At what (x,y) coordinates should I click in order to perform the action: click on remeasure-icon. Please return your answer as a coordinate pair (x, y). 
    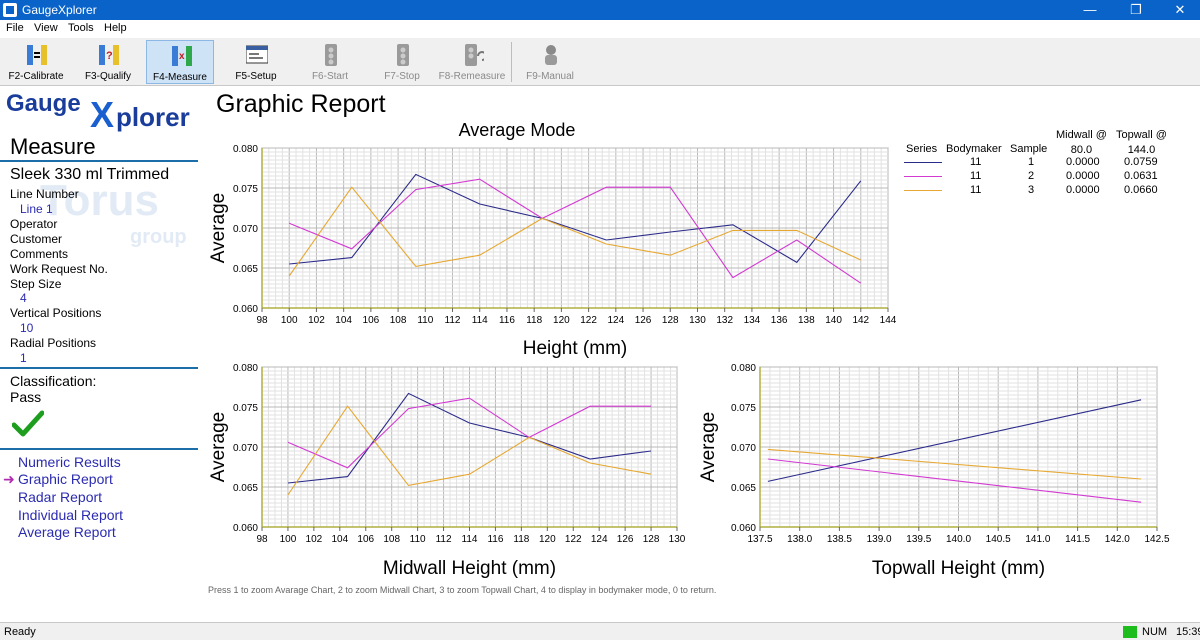
    Looking at the image, I should click on (474, 55).